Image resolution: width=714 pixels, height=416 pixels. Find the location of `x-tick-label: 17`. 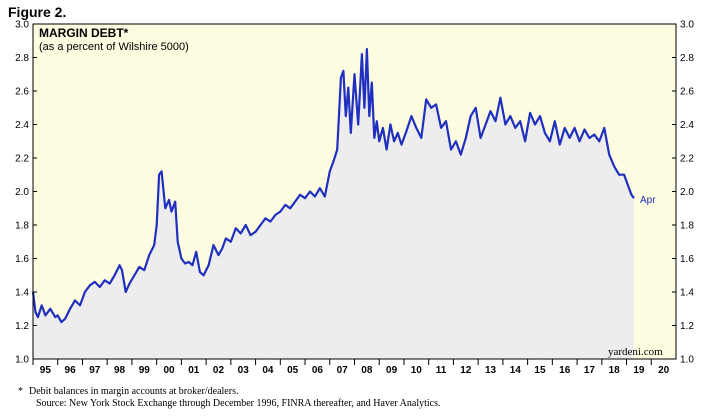

x-tick-label: 17 is located at coordinates (590, 370).